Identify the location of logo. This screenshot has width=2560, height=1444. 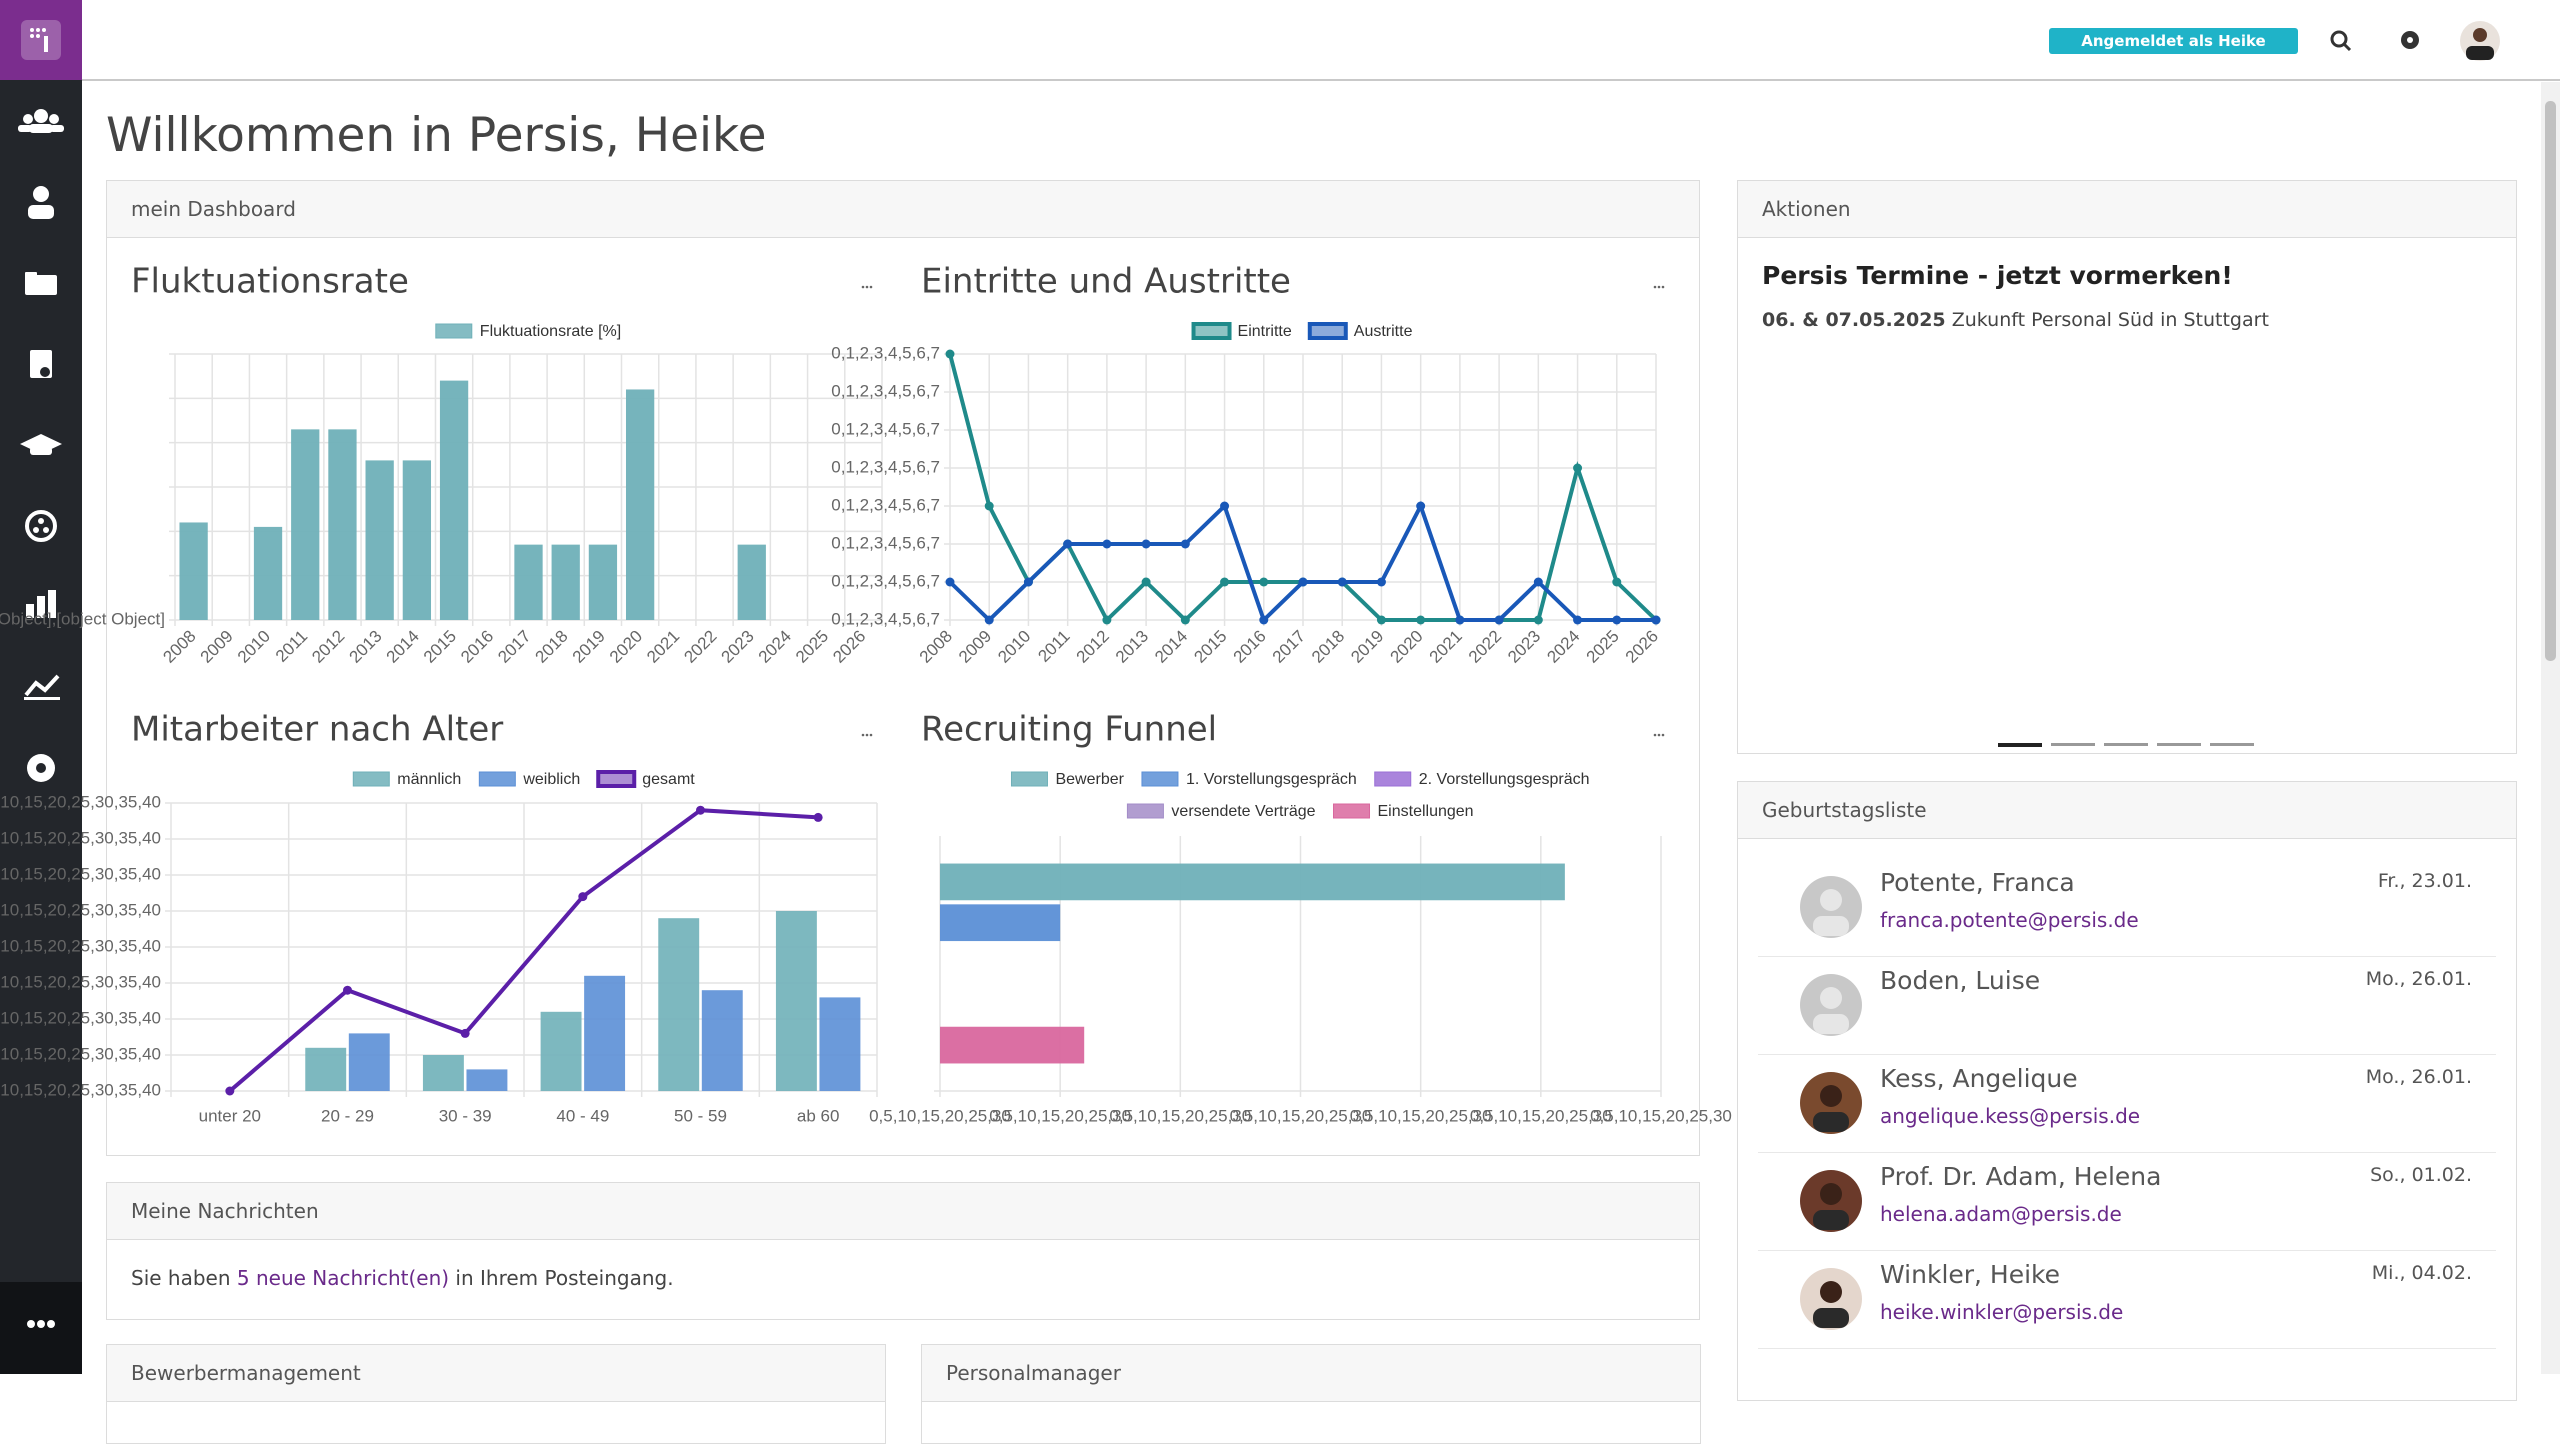
(41, 40).